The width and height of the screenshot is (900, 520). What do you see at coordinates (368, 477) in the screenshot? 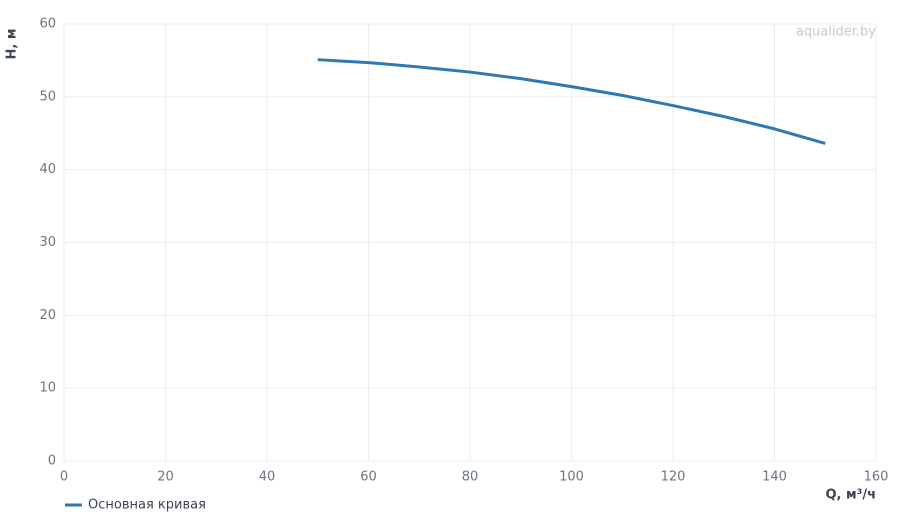
I see `x-tick-label: 60` at bounding box center [368, 477].